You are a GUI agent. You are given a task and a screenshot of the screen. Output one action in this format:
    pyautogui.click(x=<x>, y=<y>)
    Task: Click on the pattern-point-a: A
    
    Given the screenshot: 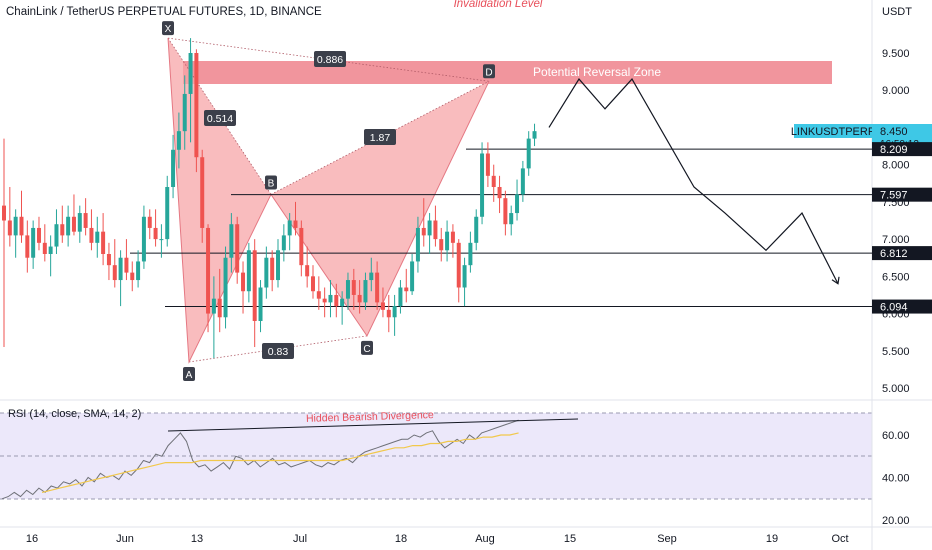 What is the action you would take?
    pyautogui.click(x=189, y=373)
    